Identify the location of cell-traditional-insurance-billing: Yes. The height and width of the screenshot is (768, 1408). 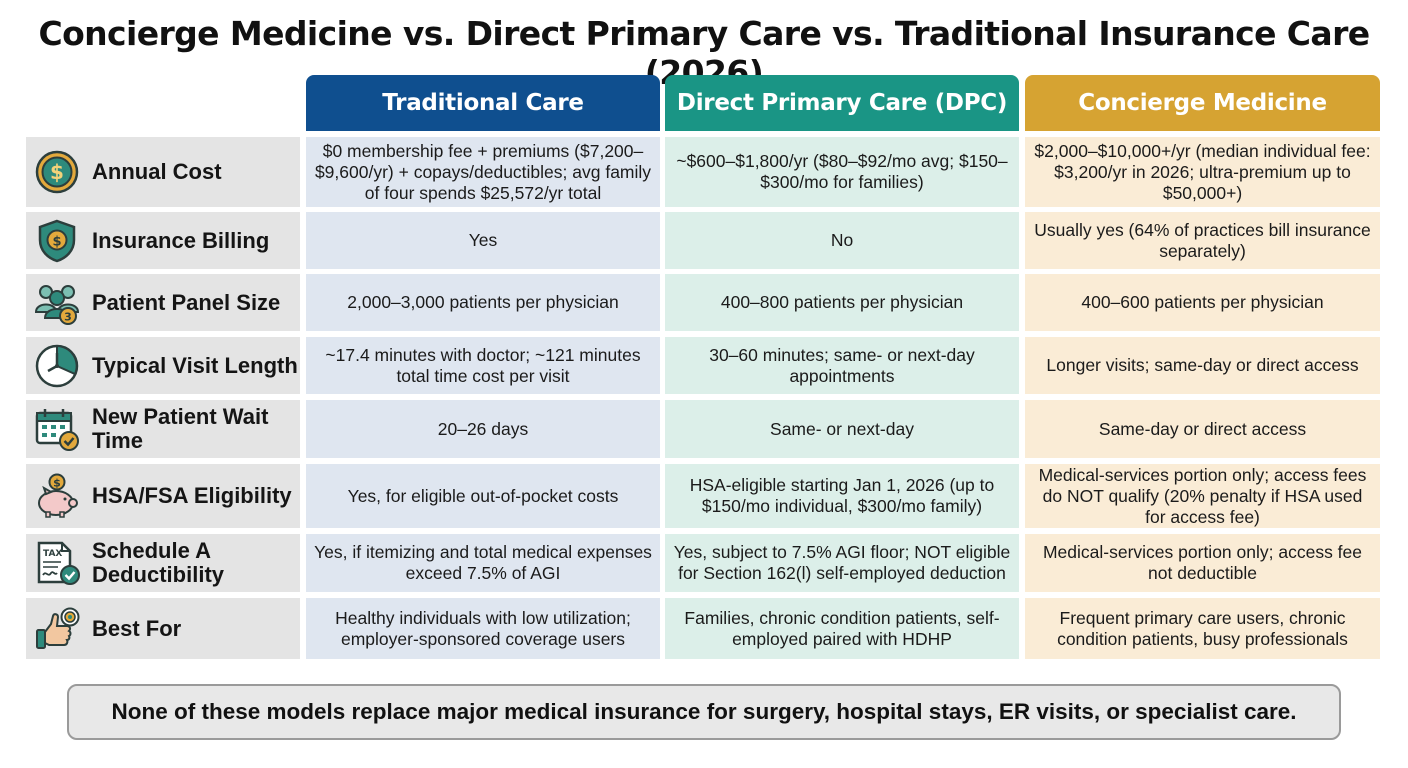
(483, 240).